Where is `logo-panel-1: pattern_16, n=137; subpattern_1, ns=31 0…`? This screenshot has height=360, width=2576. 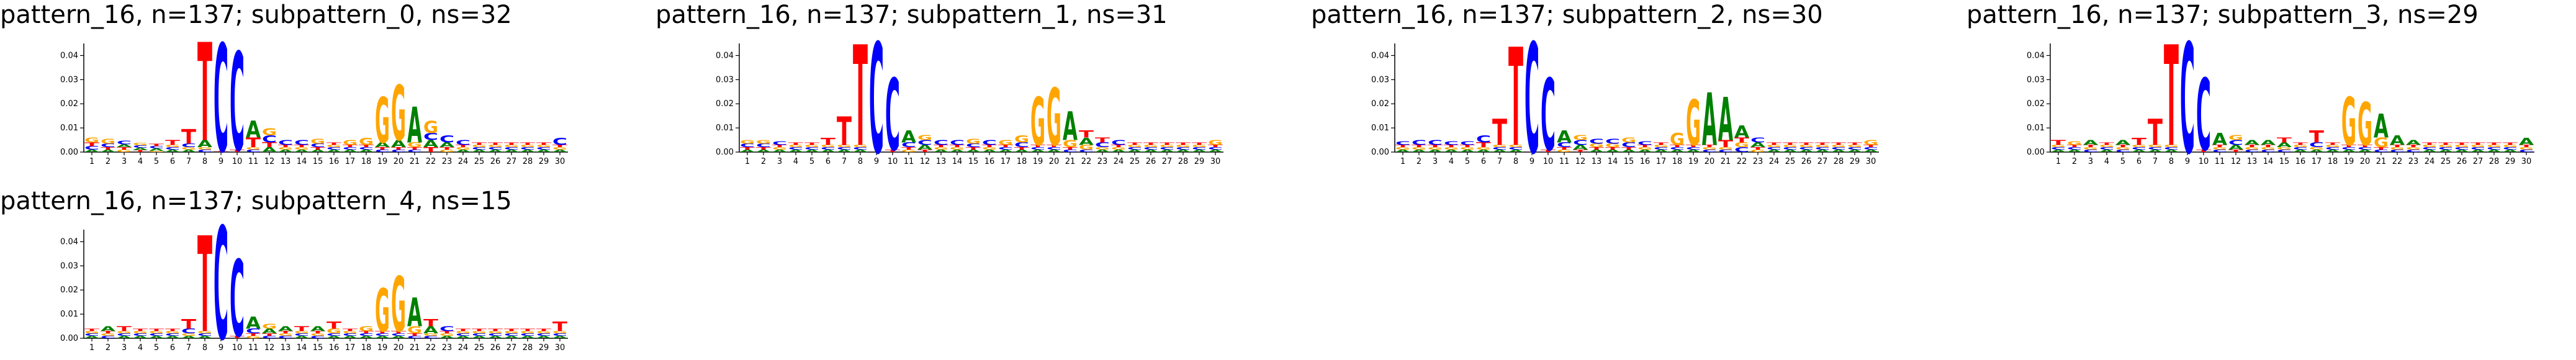 logo-panel-1: pattern_16, n=137; subpattern_1, ns=31 0… is located at coordinates (968, 94).